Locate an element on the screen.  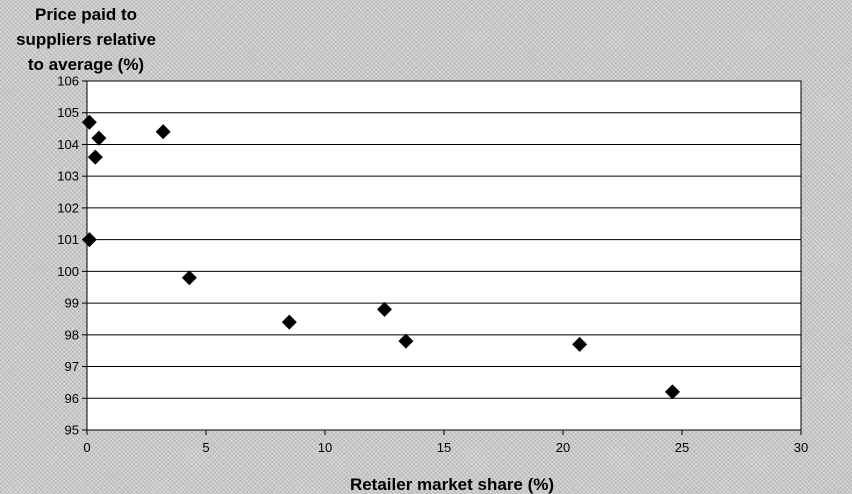
x-tick-label: 20 is located at coordinates (563, 447).